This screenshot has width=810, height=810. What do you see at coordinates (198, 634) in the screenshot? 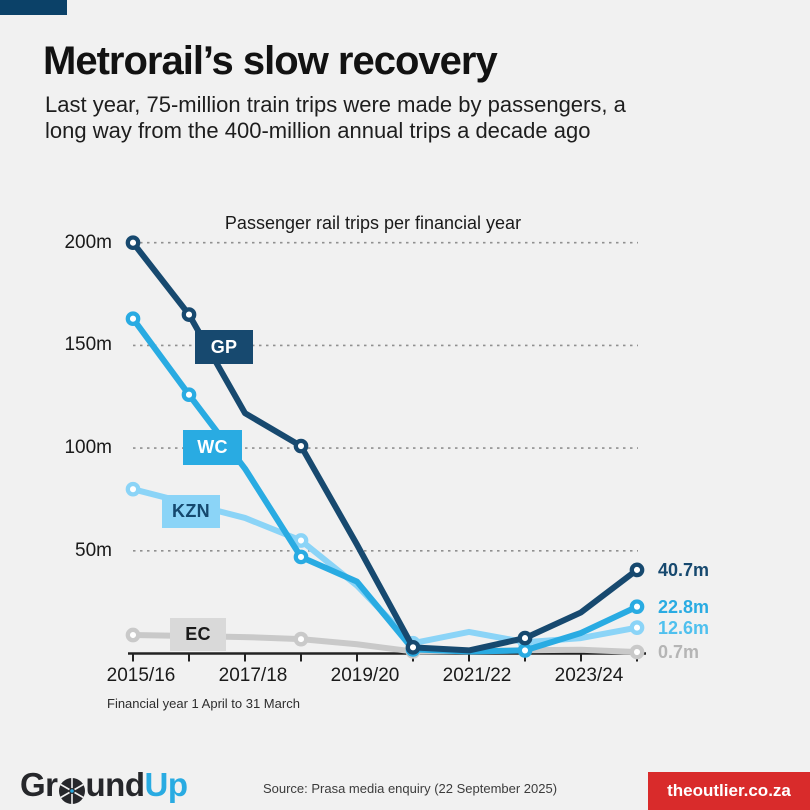
I see `series-label-EC: EC` at bounding box center [198, 634].